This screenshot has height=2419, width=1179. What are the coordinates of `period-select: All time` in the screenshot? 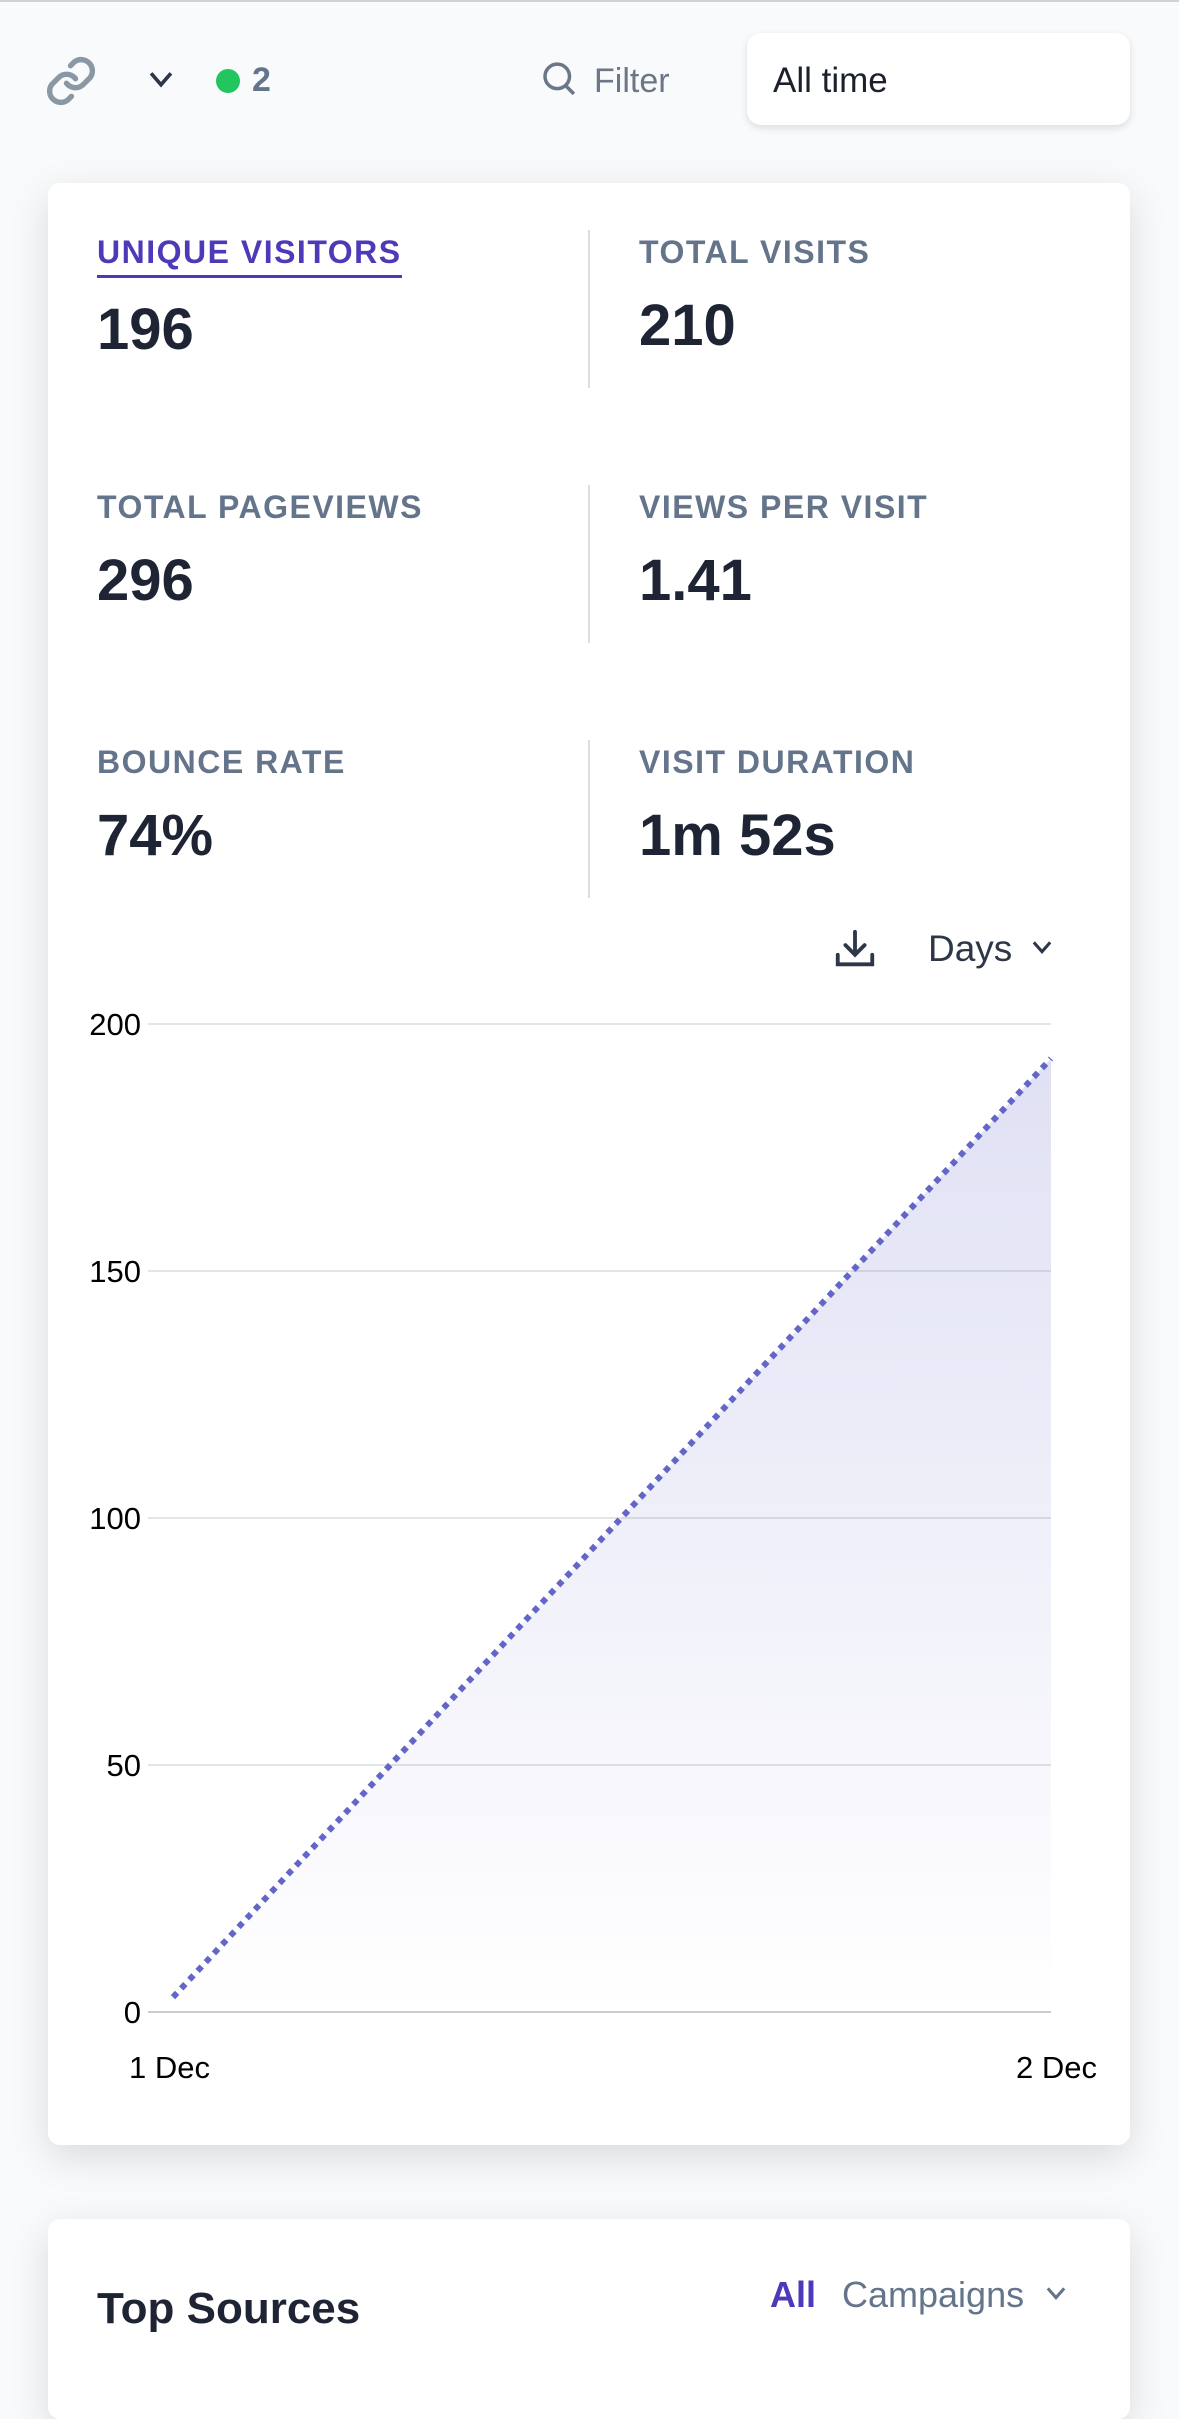 It's located at (938, 79).